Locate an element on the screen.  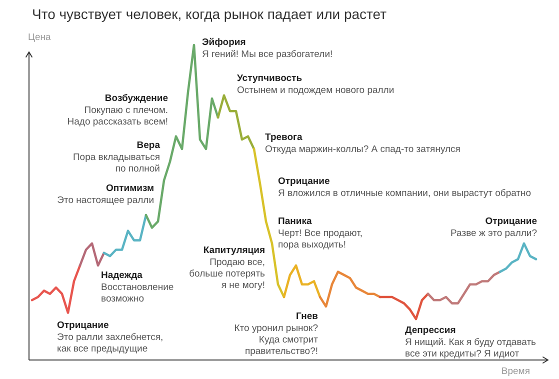
annotation: Уступчивость Остынем и подождем нового ралли is located at coordinates (315, 84).